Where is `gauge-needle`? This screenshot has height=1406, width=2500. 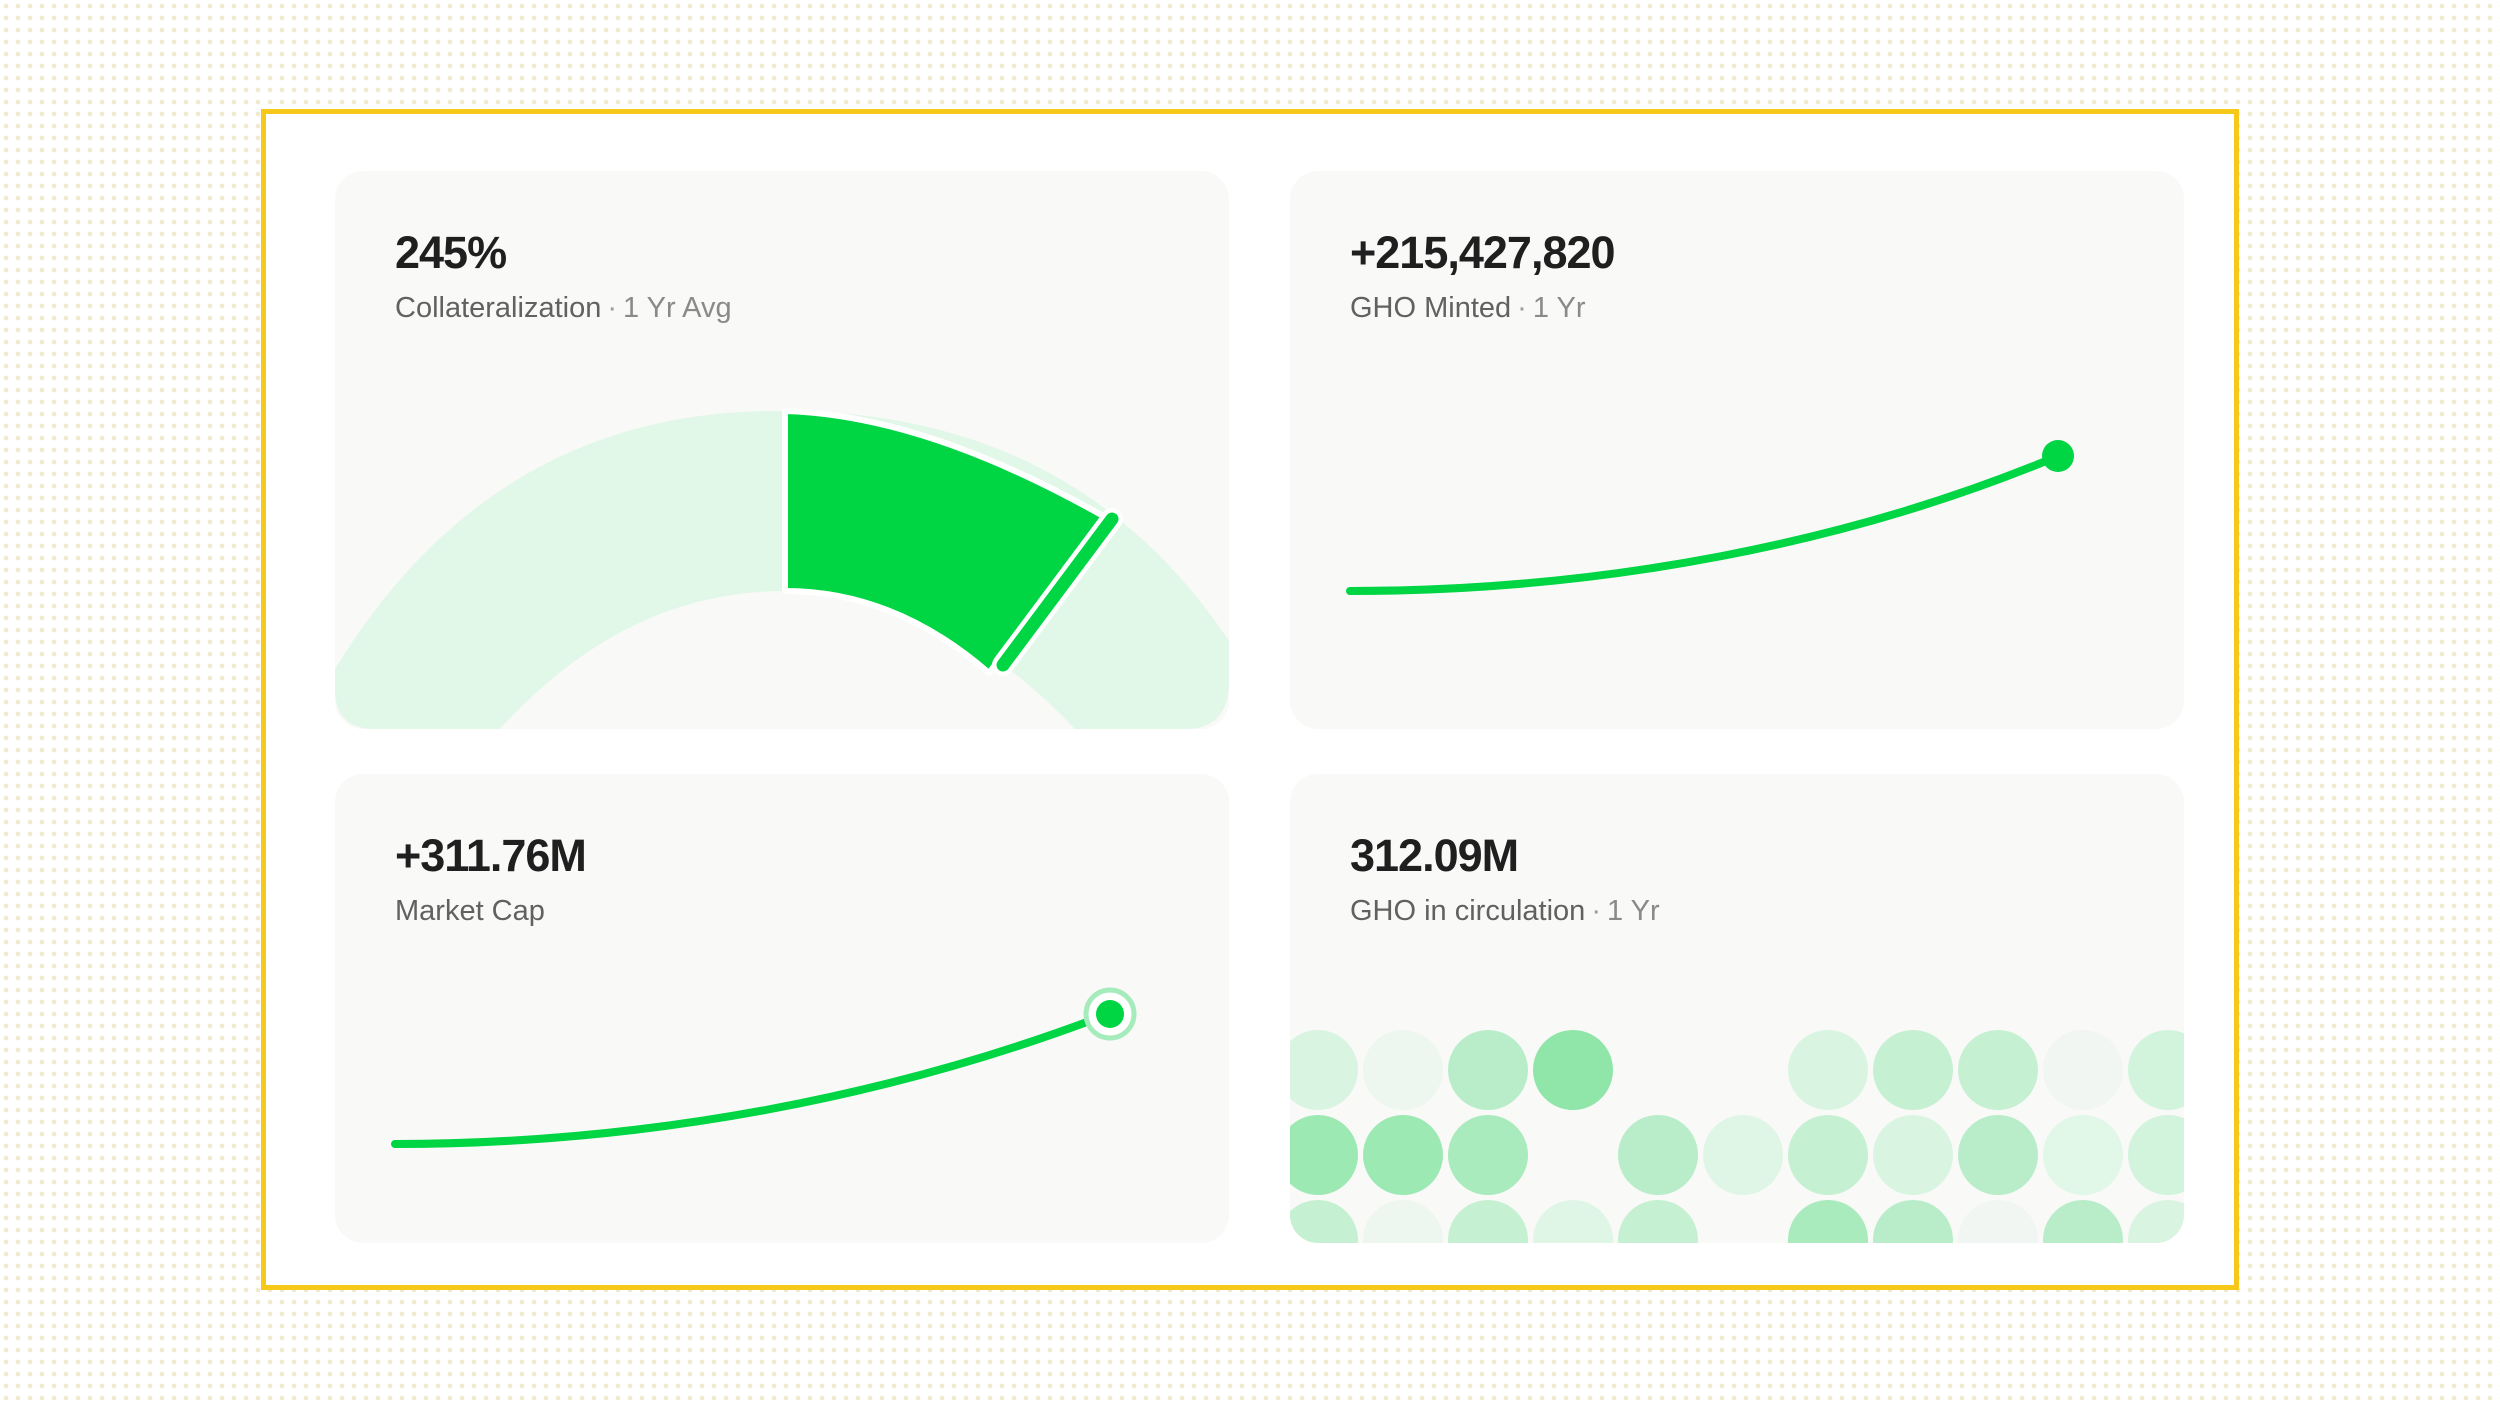
gauge-needle is located at coordinates (1057, 592).